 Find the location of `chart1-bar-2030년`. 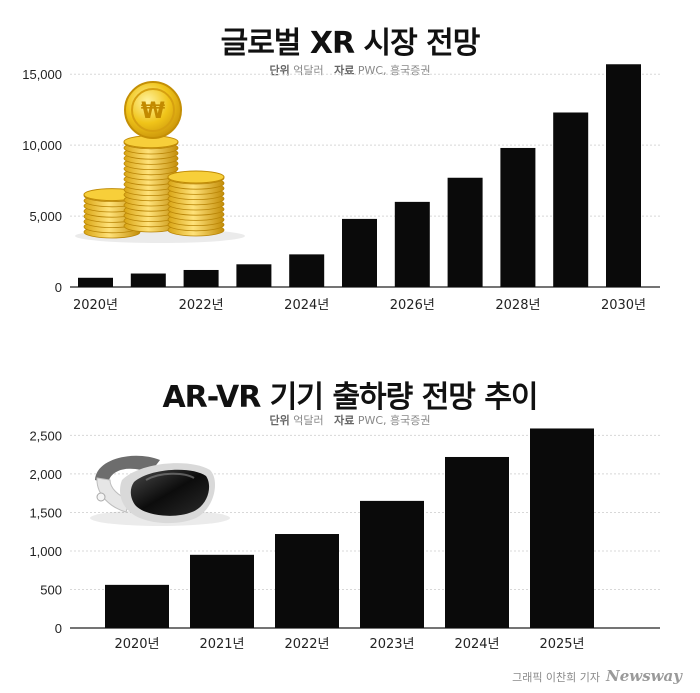

chart1-bar-2030년 is located at coordinates (623, 175).